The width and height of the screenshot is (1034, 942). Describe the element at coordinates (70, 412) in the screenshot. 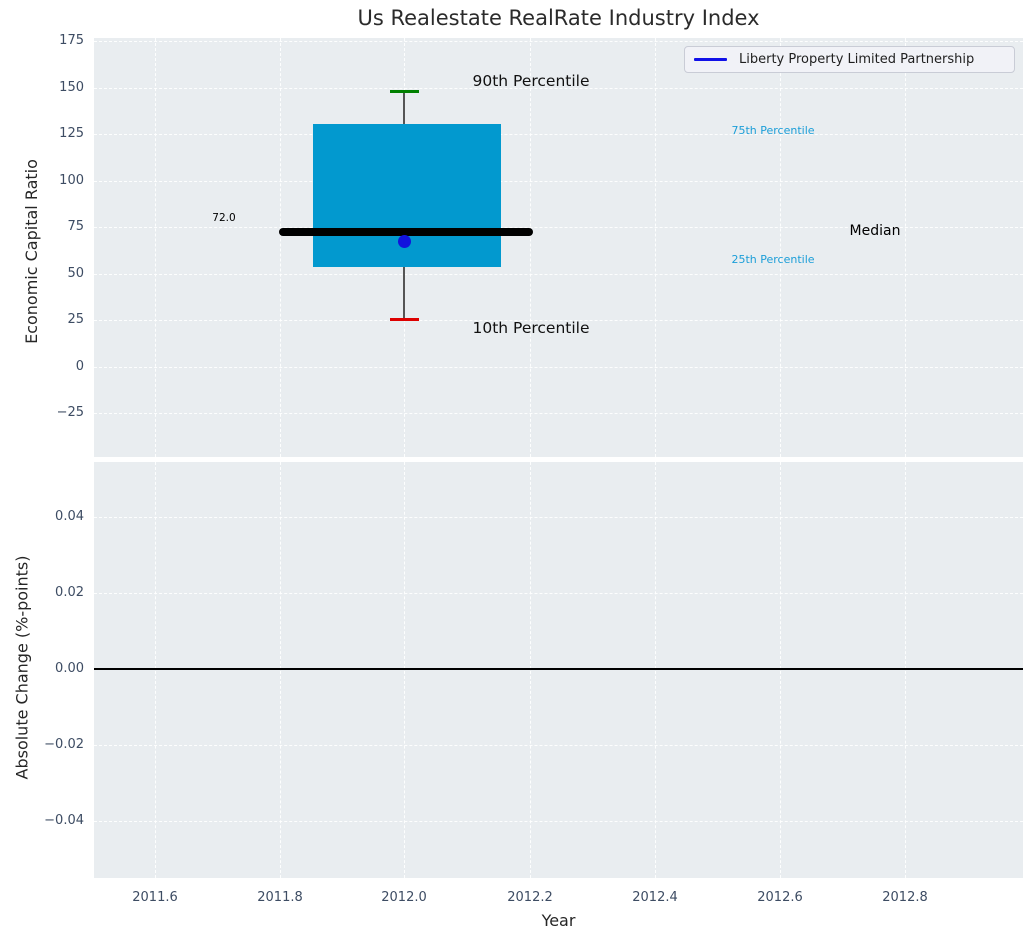

I see `ytick-label: −25` at that location.